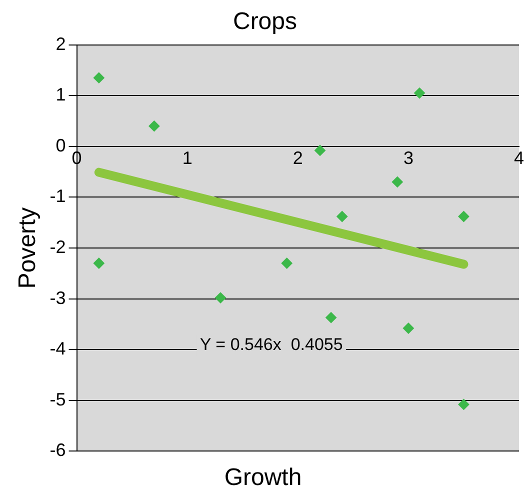 This screenshot has height=492, width=526. Describe the element at coordinates (61, 94) in the screenshot. I see `y-tick-label: 1` at that location.